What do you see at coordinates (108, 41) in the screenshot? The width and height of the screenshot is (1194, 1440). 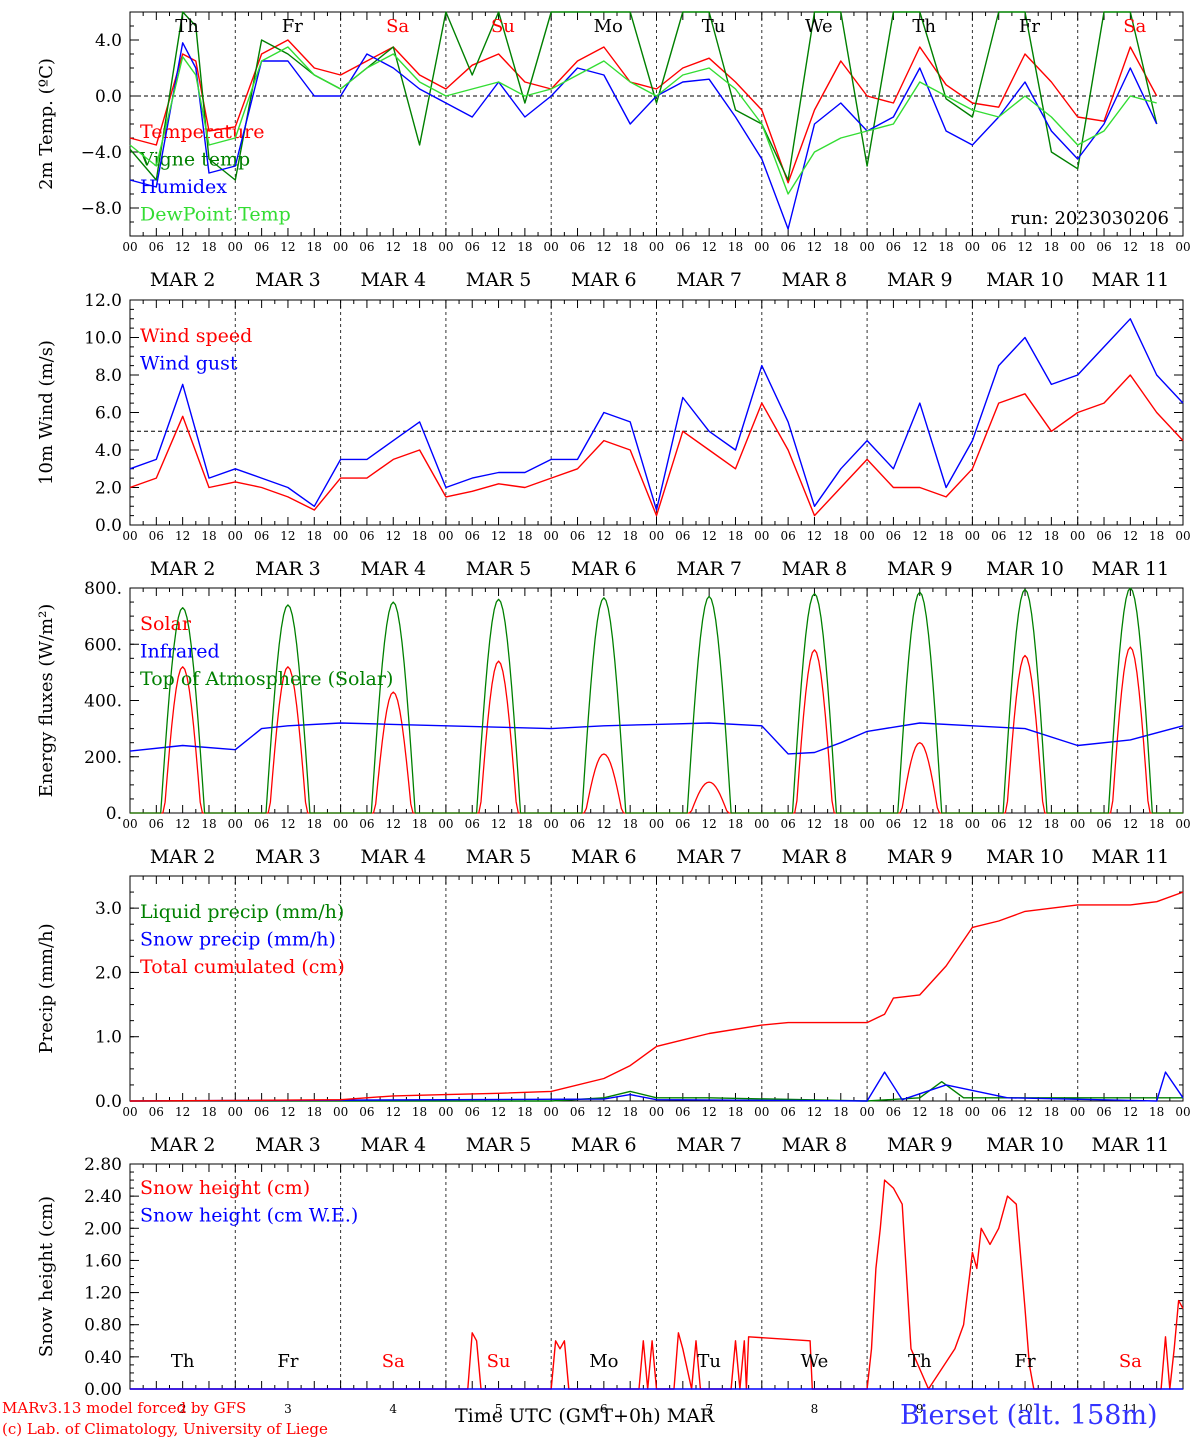 I see `panel-1-ytick-label: 4.0` at bounding box center [108, 41].